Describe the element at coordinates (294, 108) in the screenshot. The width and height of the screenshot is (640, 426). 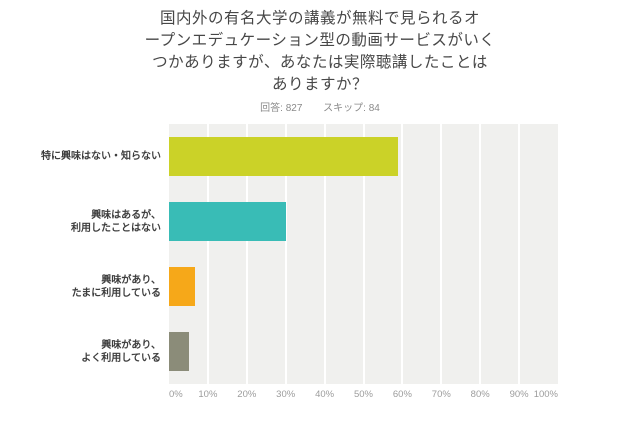
I see `answered-value: 827` at that location.